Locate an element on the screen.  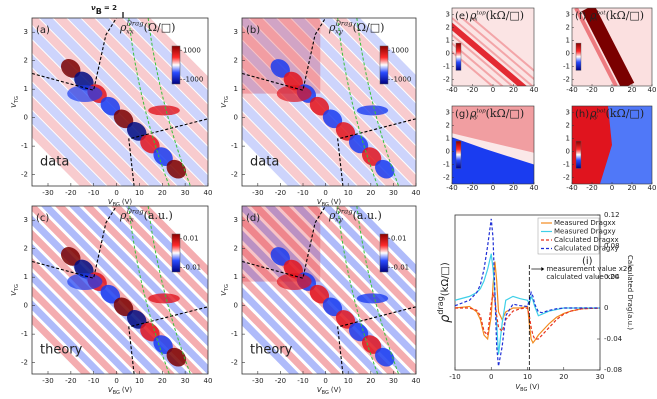
x-tick-label: 30 is located at coordinates (393, 193).